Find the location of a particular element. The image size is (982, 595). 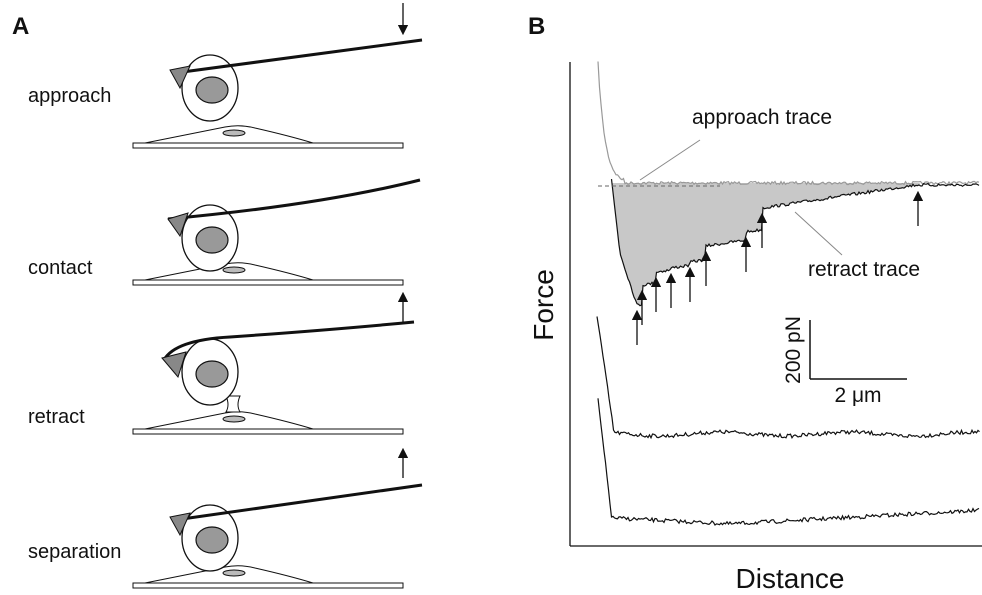

approach-trace is located at coordinates (788, 123).